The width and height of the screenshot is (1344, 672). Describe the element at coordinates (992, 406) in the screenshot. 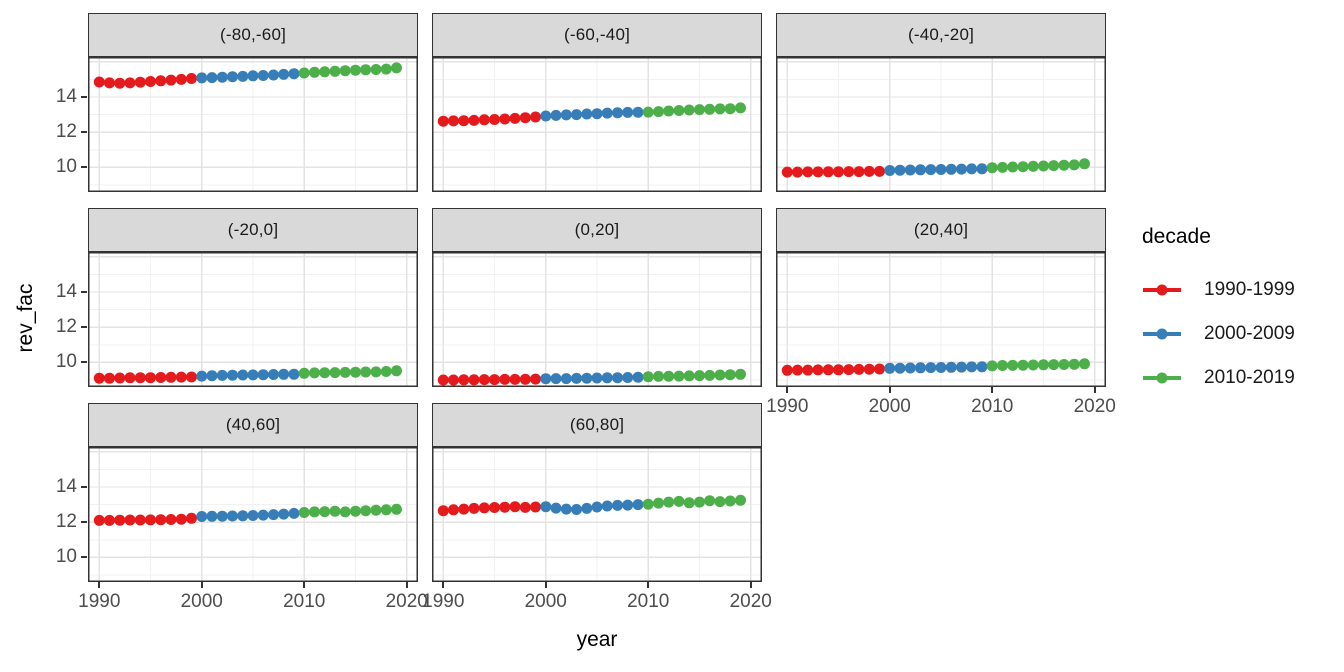

I see `x-tick-label: 2010` at that location.